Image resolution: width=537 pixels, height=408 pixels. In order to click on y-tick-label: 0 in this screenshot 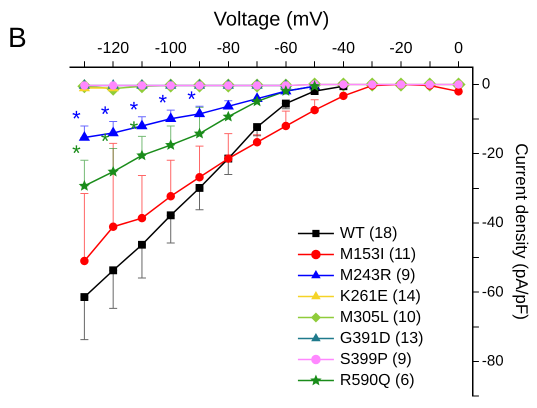, I will do `click(486, 84)`.